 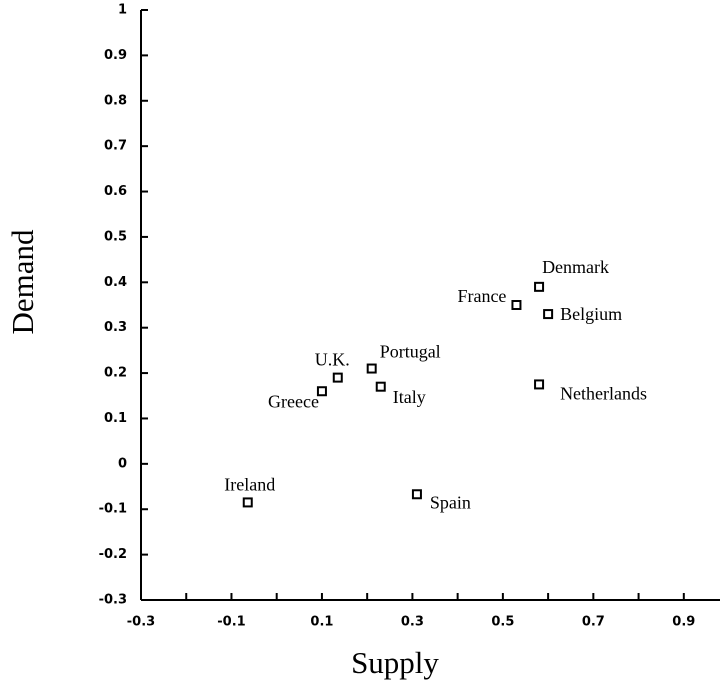 What do you see at coordinates (332, 360) in the screenshot?
I see `point-label: U.K.` at bounding box center [332, 360].